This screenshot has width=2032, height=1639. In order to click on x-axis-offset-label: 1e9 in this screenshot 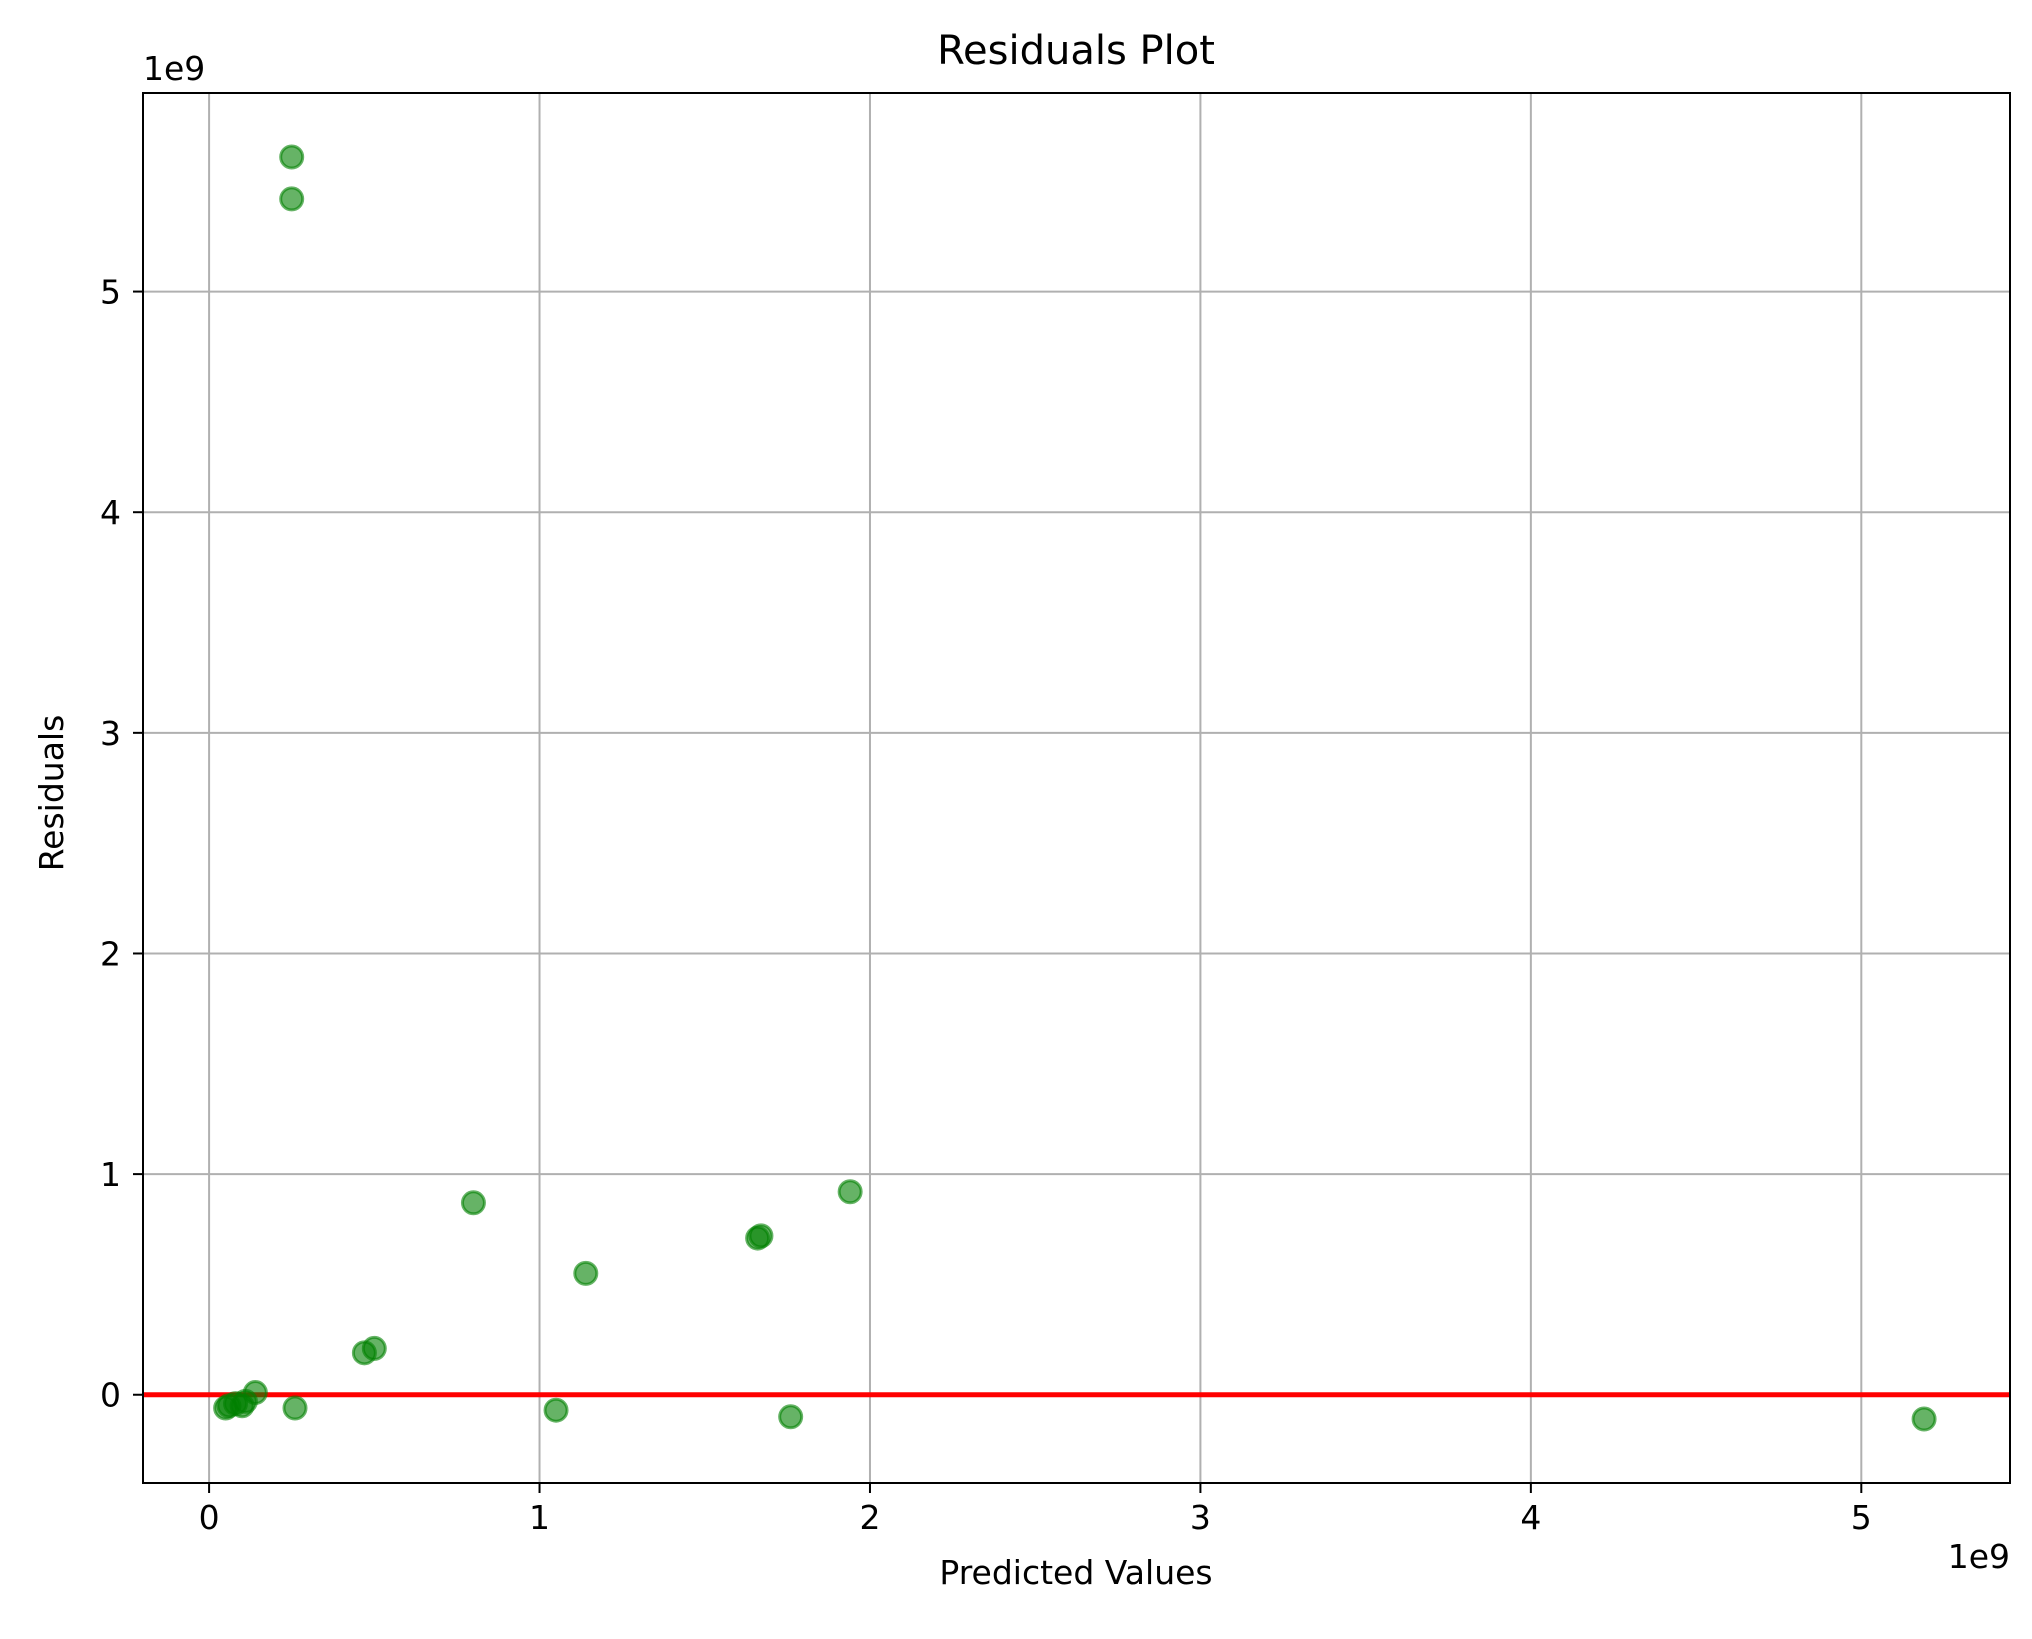, I will do `click(1979, 1556)`.